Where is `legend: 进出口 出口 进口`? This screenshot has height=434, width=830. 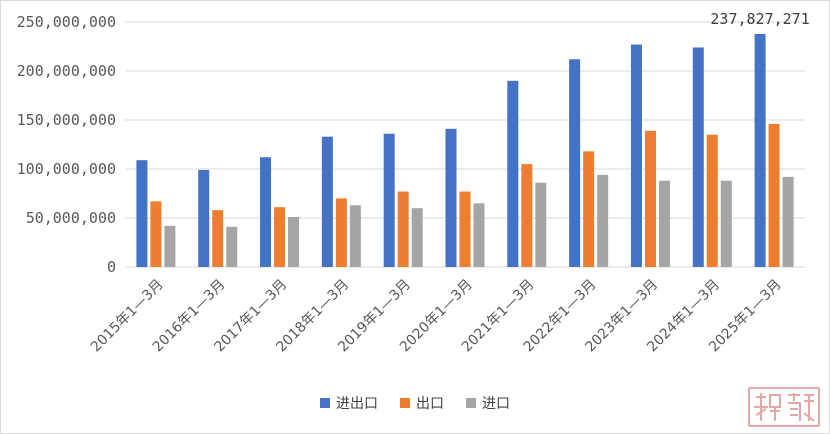
legend: 进出口 出口 进口 is located at coordinates (415, 403).